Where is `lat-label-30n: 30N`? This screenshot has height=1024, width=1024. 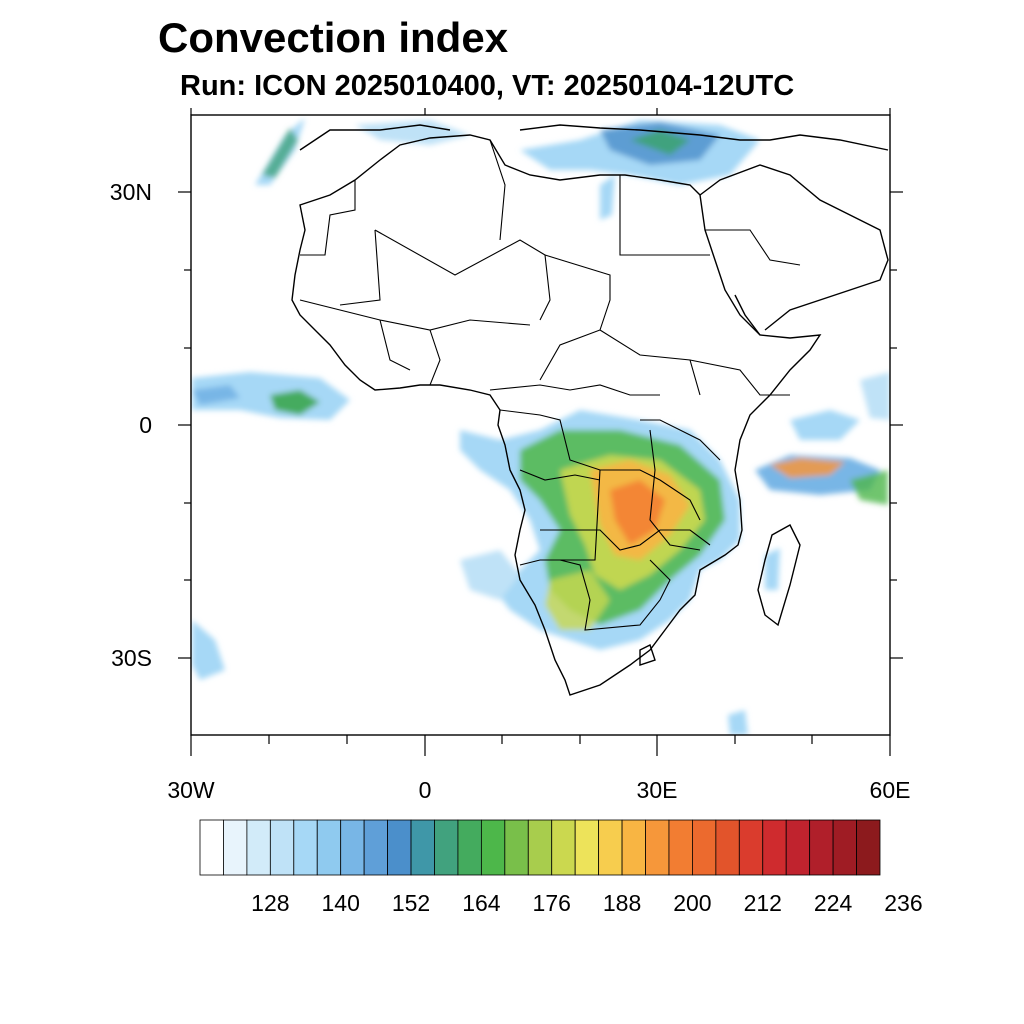 lat-label-30n: 30N is located at coordinates (131, 192).